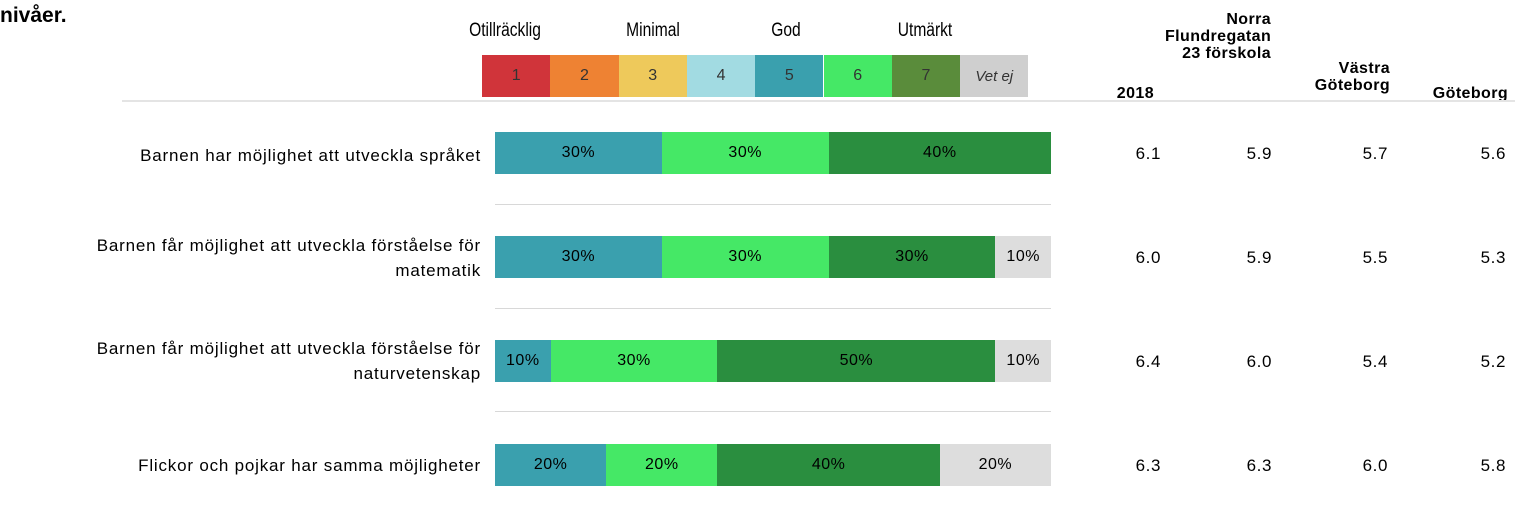 The width and height of the screenshot is (1515, 512). Describe the element at coordinates (584, 76) in the screenshot. I see `legend-item: 2` at that location.